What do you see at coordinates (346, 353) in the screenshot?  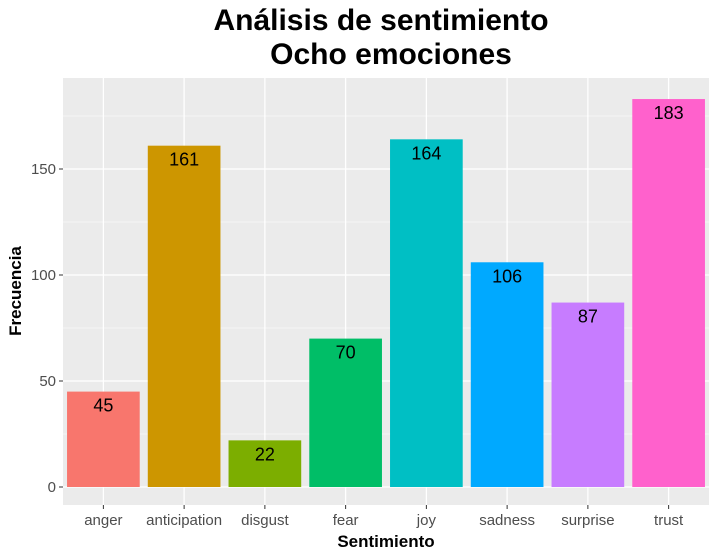 I see `data-label-fear: 70` at bounding box center [346, 353].